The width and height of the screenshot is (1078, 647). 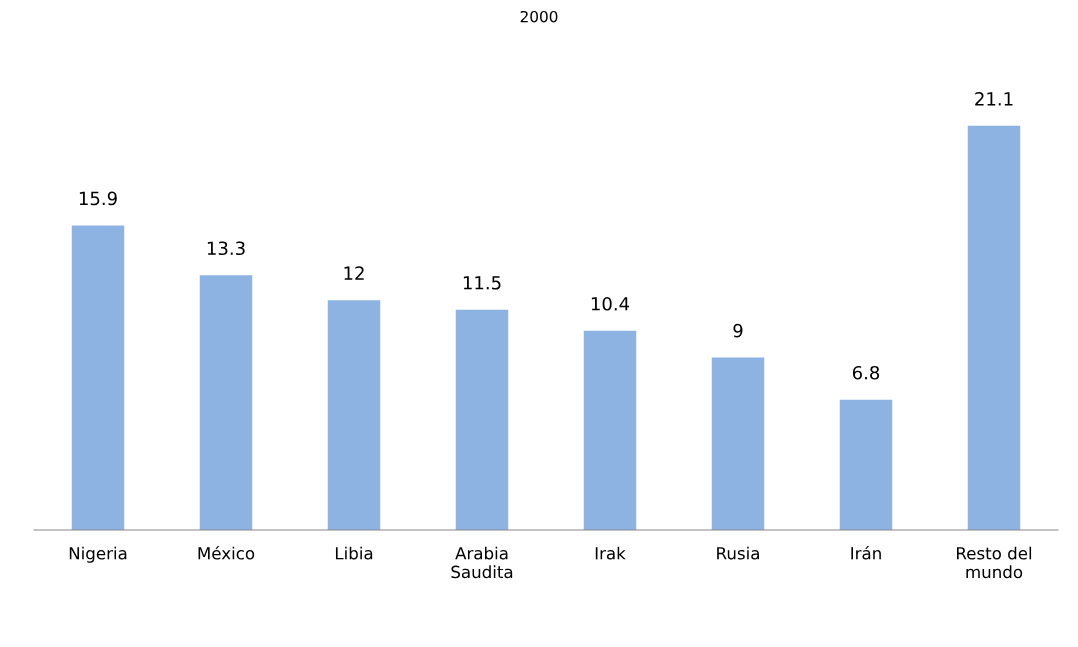 What do you see at coordinates (994, 562) in the screenshot?
I see `x-tick-label: Resto del mundo` at bounding box center [994, 562].